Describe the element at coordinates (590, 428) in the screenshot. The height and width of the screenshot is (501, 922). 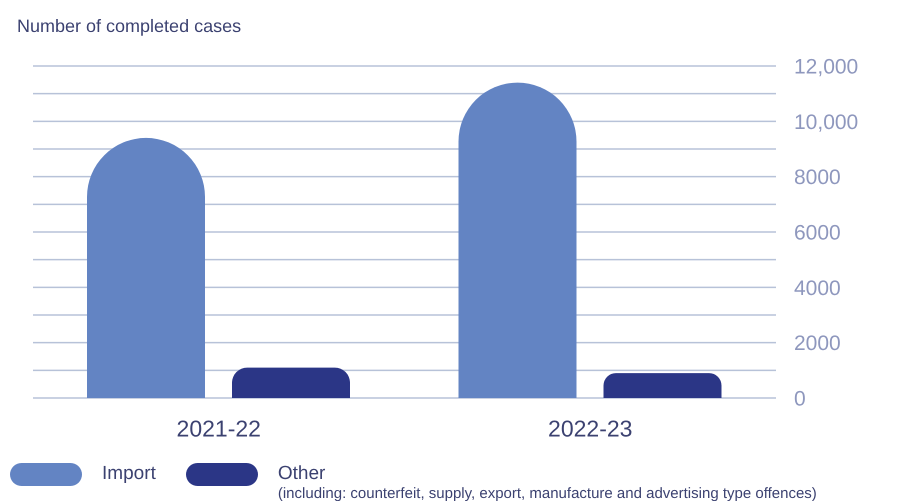
I see `x-tick-label: 2022-23` at that location.